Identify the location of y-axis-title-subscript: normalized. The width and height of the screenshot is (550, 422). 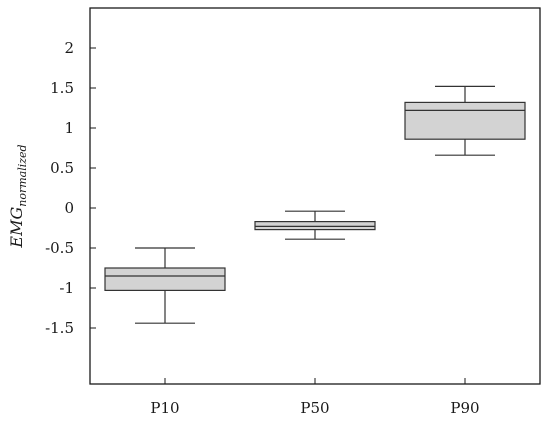
(22, 175).